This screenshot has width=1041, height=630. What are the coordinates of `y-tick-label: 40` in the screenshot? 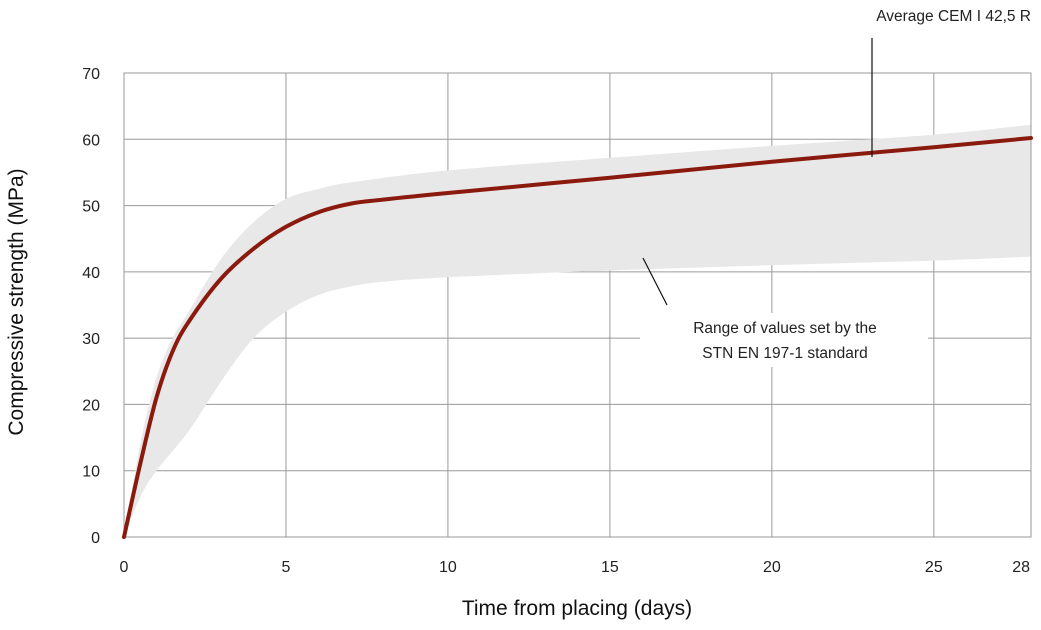 It's located at (91, 273).